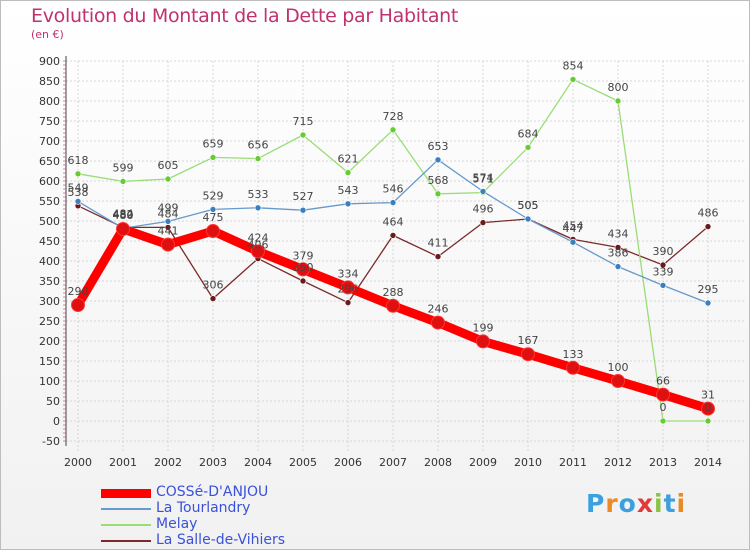  I want to click on x-tick-label: 2014, so click(708, 462).